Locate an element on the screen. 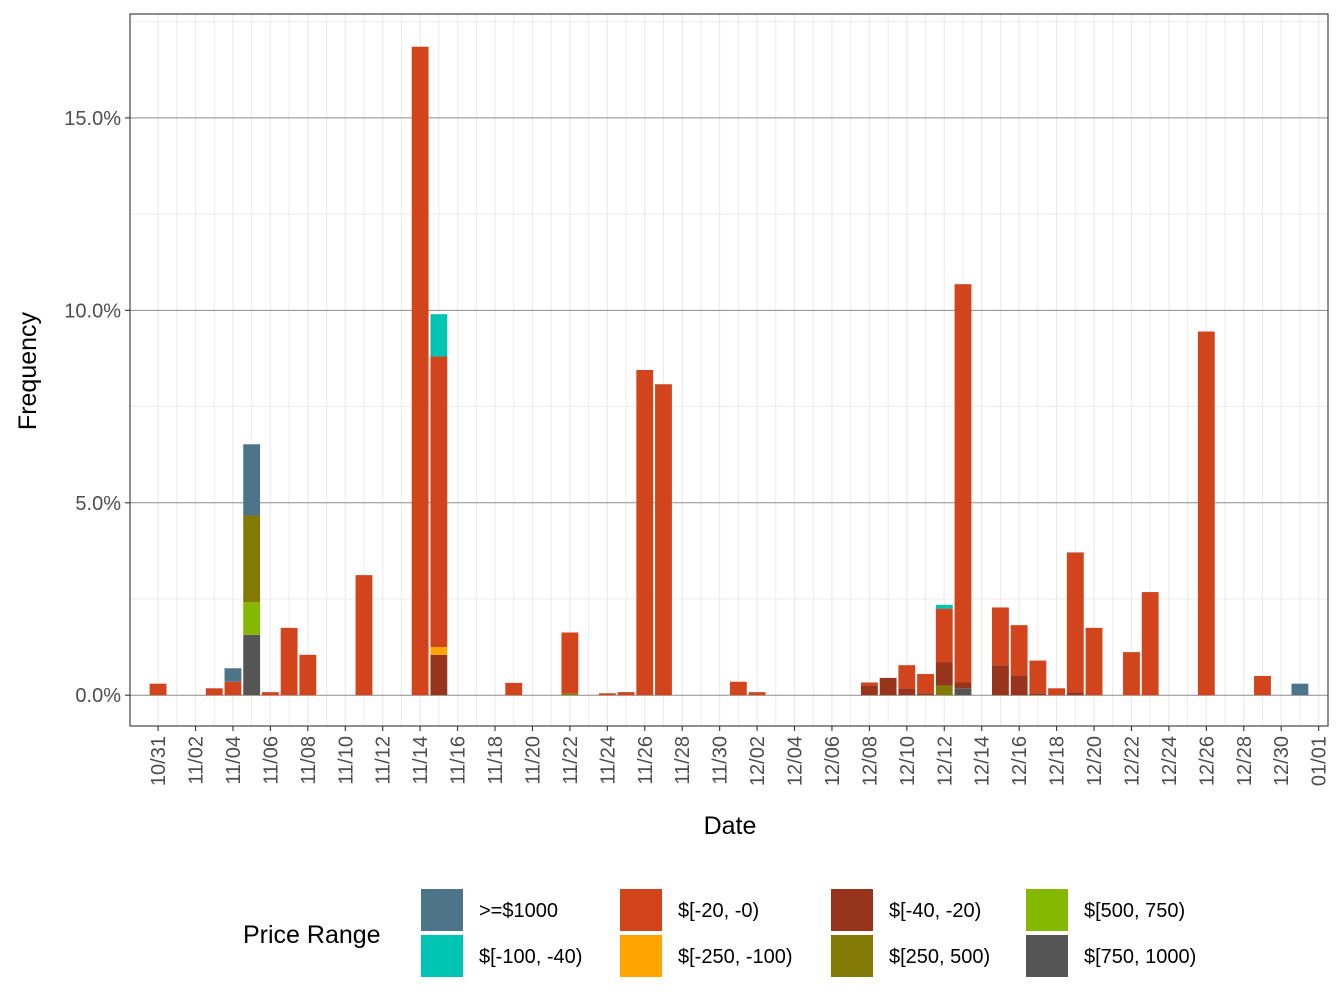  x-tick-label: 12/16 is located at coordinates (1020, 761).